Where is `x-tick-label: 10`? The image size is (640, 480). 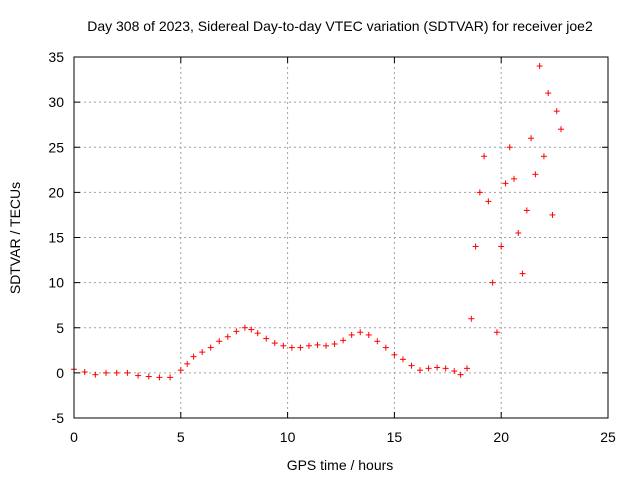
x-tick-label: 10 is located at coordinates (288, 437).